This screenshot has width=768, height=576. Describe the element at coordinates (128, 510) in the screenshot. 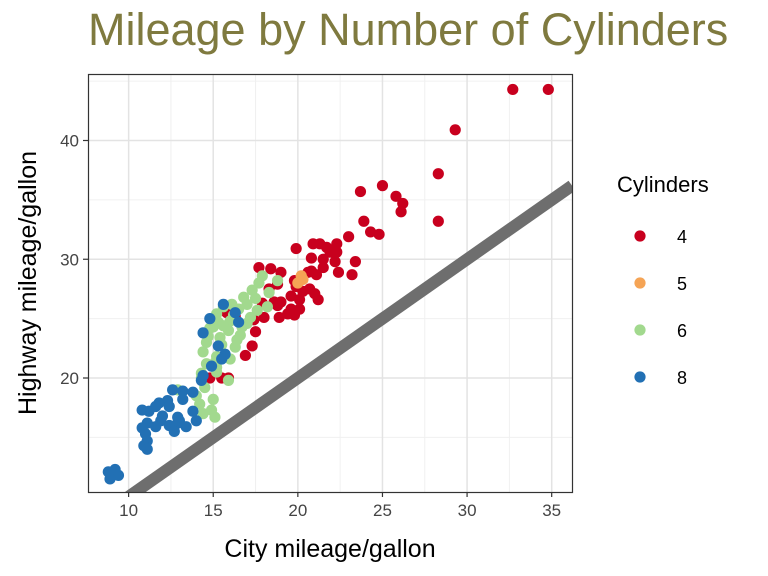

I see `x-tick-label: 10` at that location.